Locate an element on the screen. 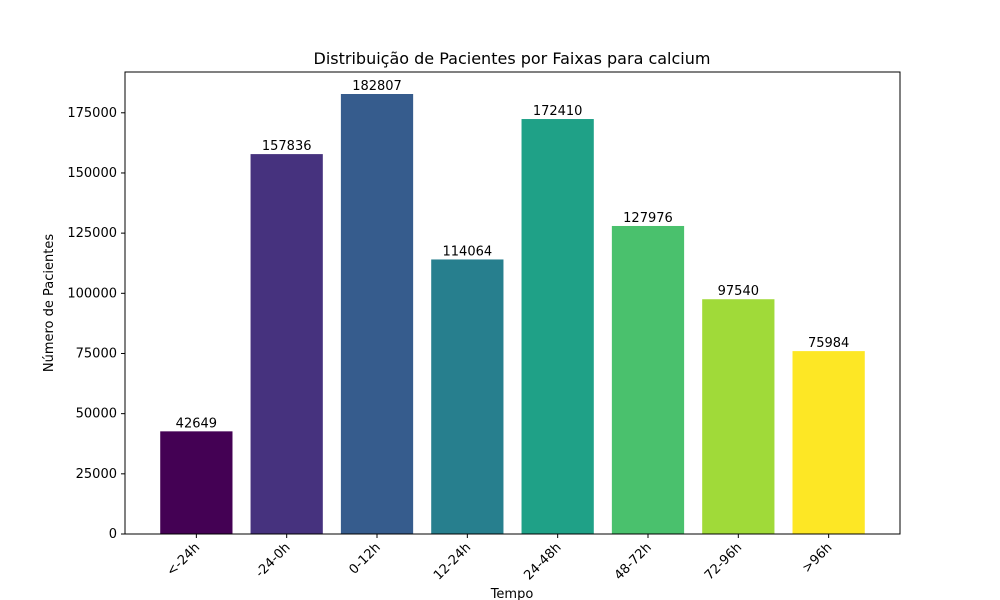 This screenshot has height=600, width=1000. y-tick-label: 25000 is located at coordinates (96, 474).